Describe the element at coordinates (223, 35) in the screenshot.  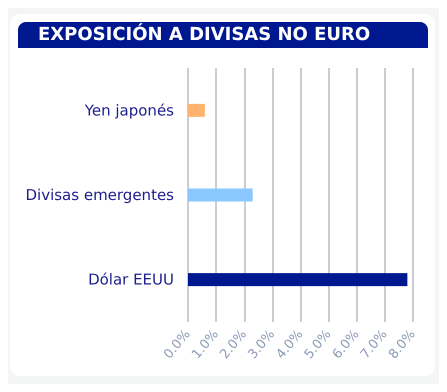
I see `chart-title: EXPOSICIÓN A DIVISAS NO EURO` at that location.